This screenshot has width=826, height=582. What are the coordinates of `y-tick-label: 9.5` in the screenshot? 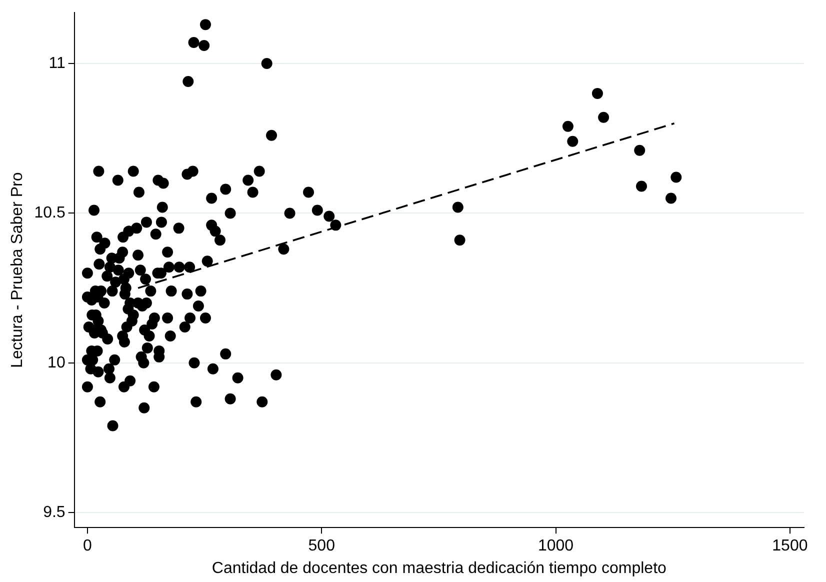 It's located at (54, 513).